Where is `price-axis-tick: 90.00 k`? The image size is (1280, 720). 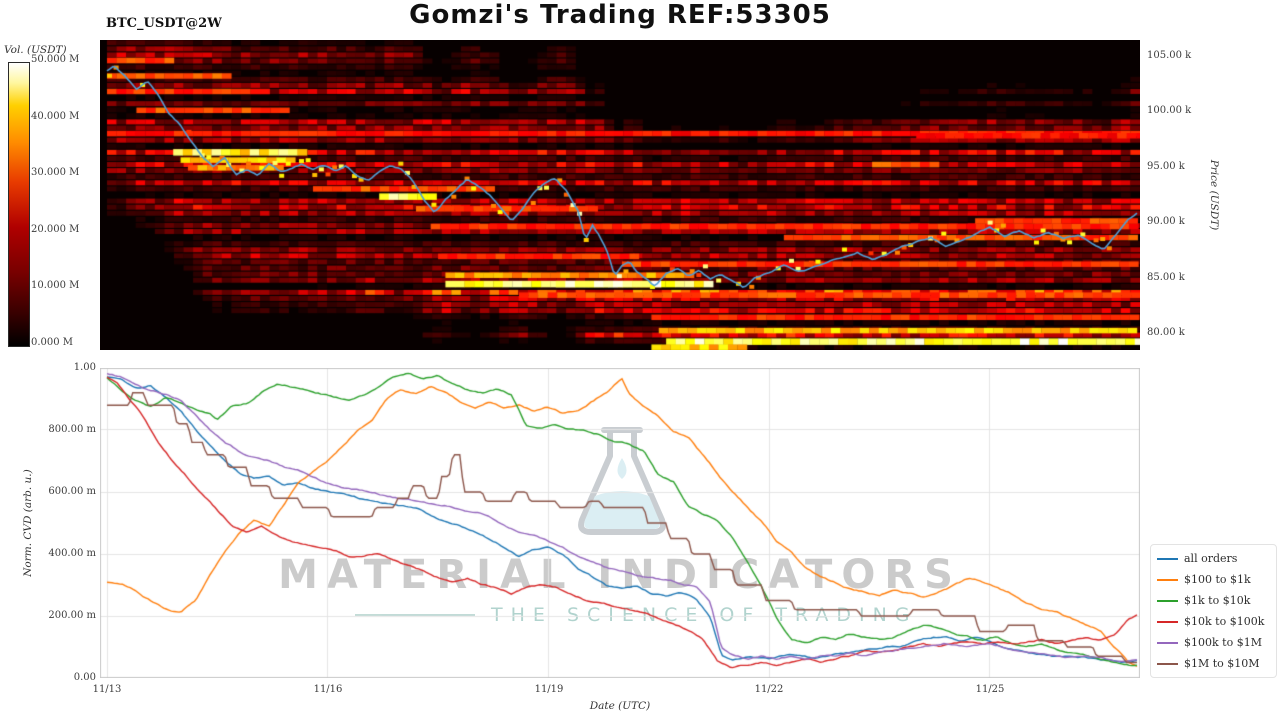 price-axis-tick: 90.00 k is located at coordinates (1166, 221).